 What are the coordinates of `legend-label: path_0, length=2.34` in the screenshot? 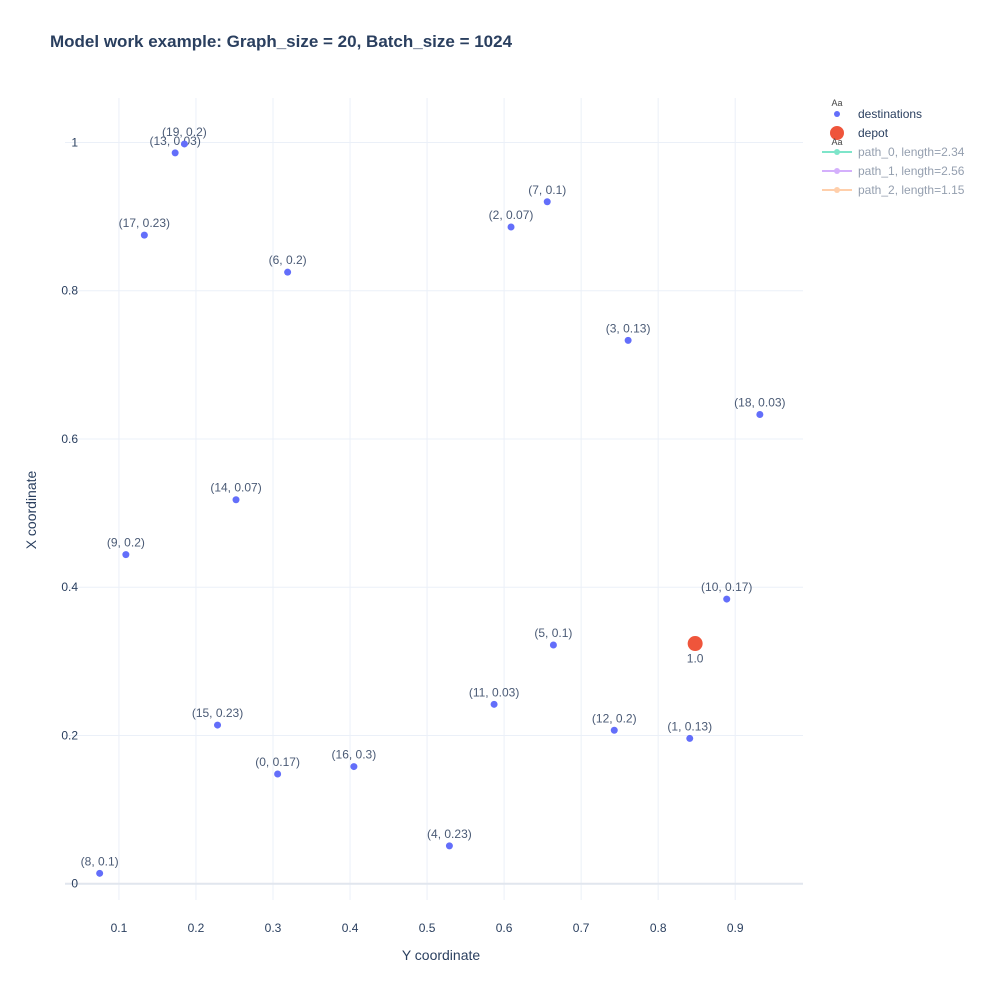 It's located at (911, 152).